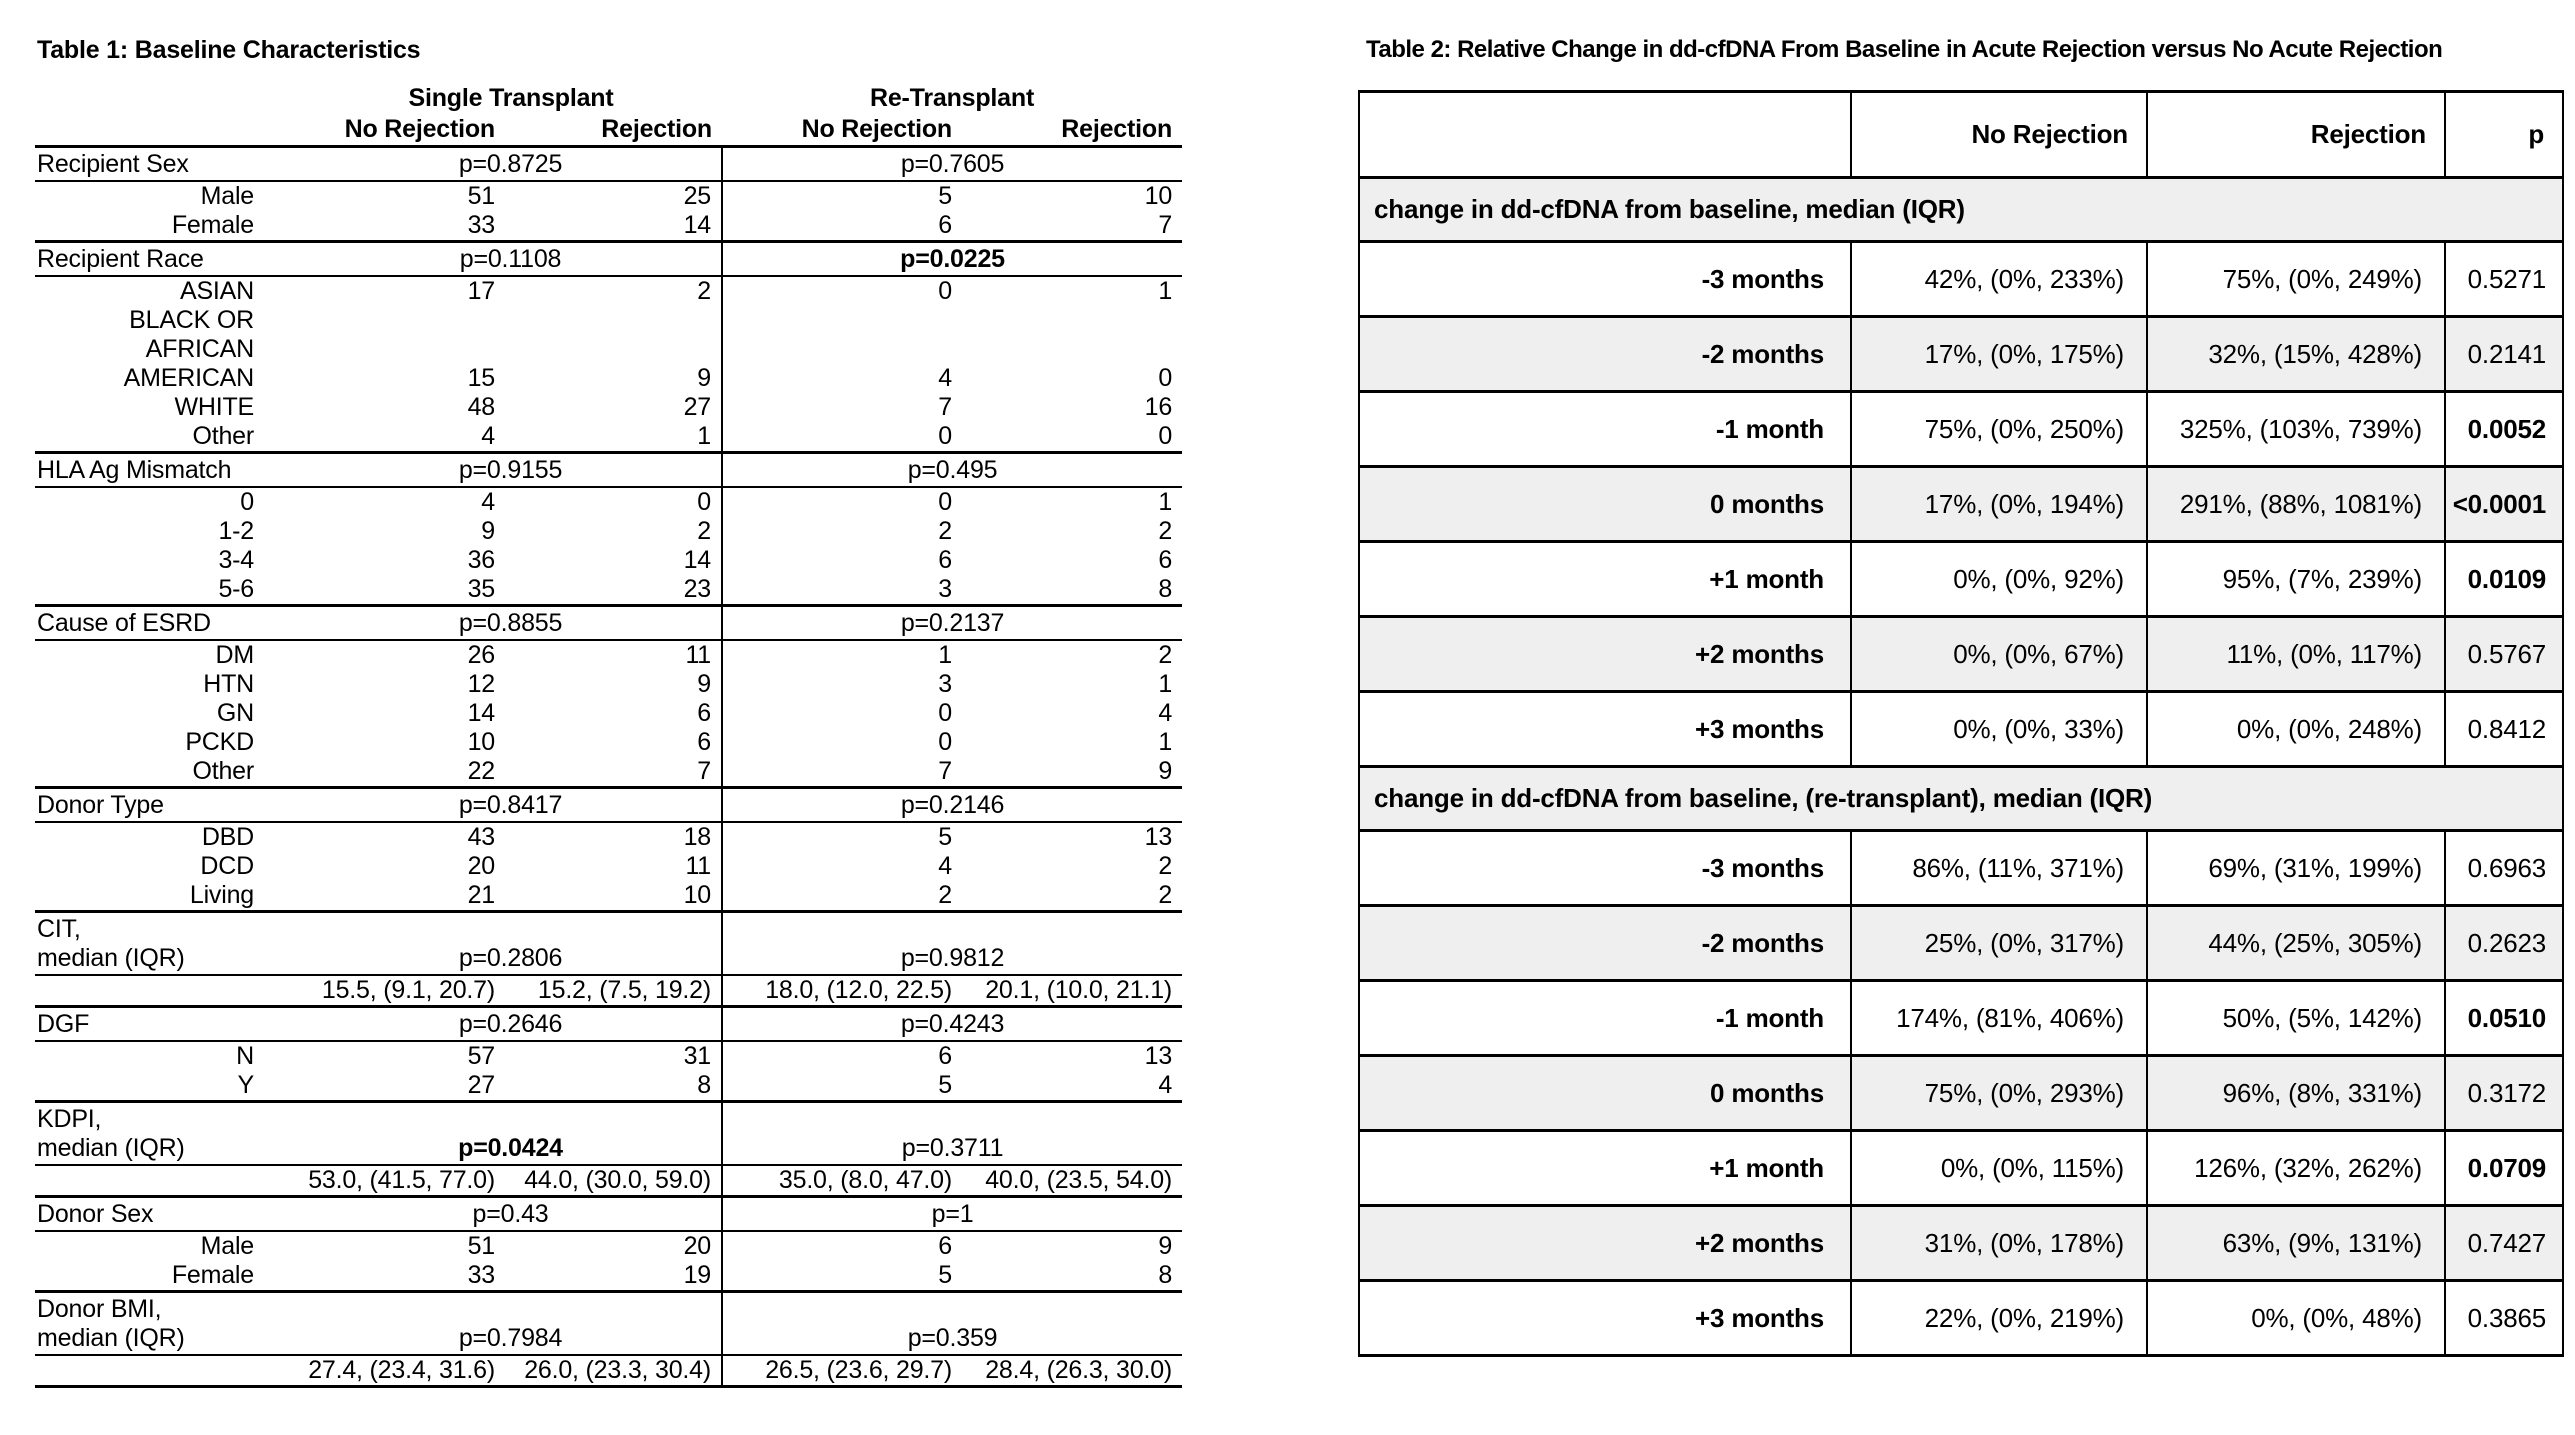  Describe the element at coordinates (2504, 1093) in the screenshot. I see `p-value-cell: 0.3172` at that location.